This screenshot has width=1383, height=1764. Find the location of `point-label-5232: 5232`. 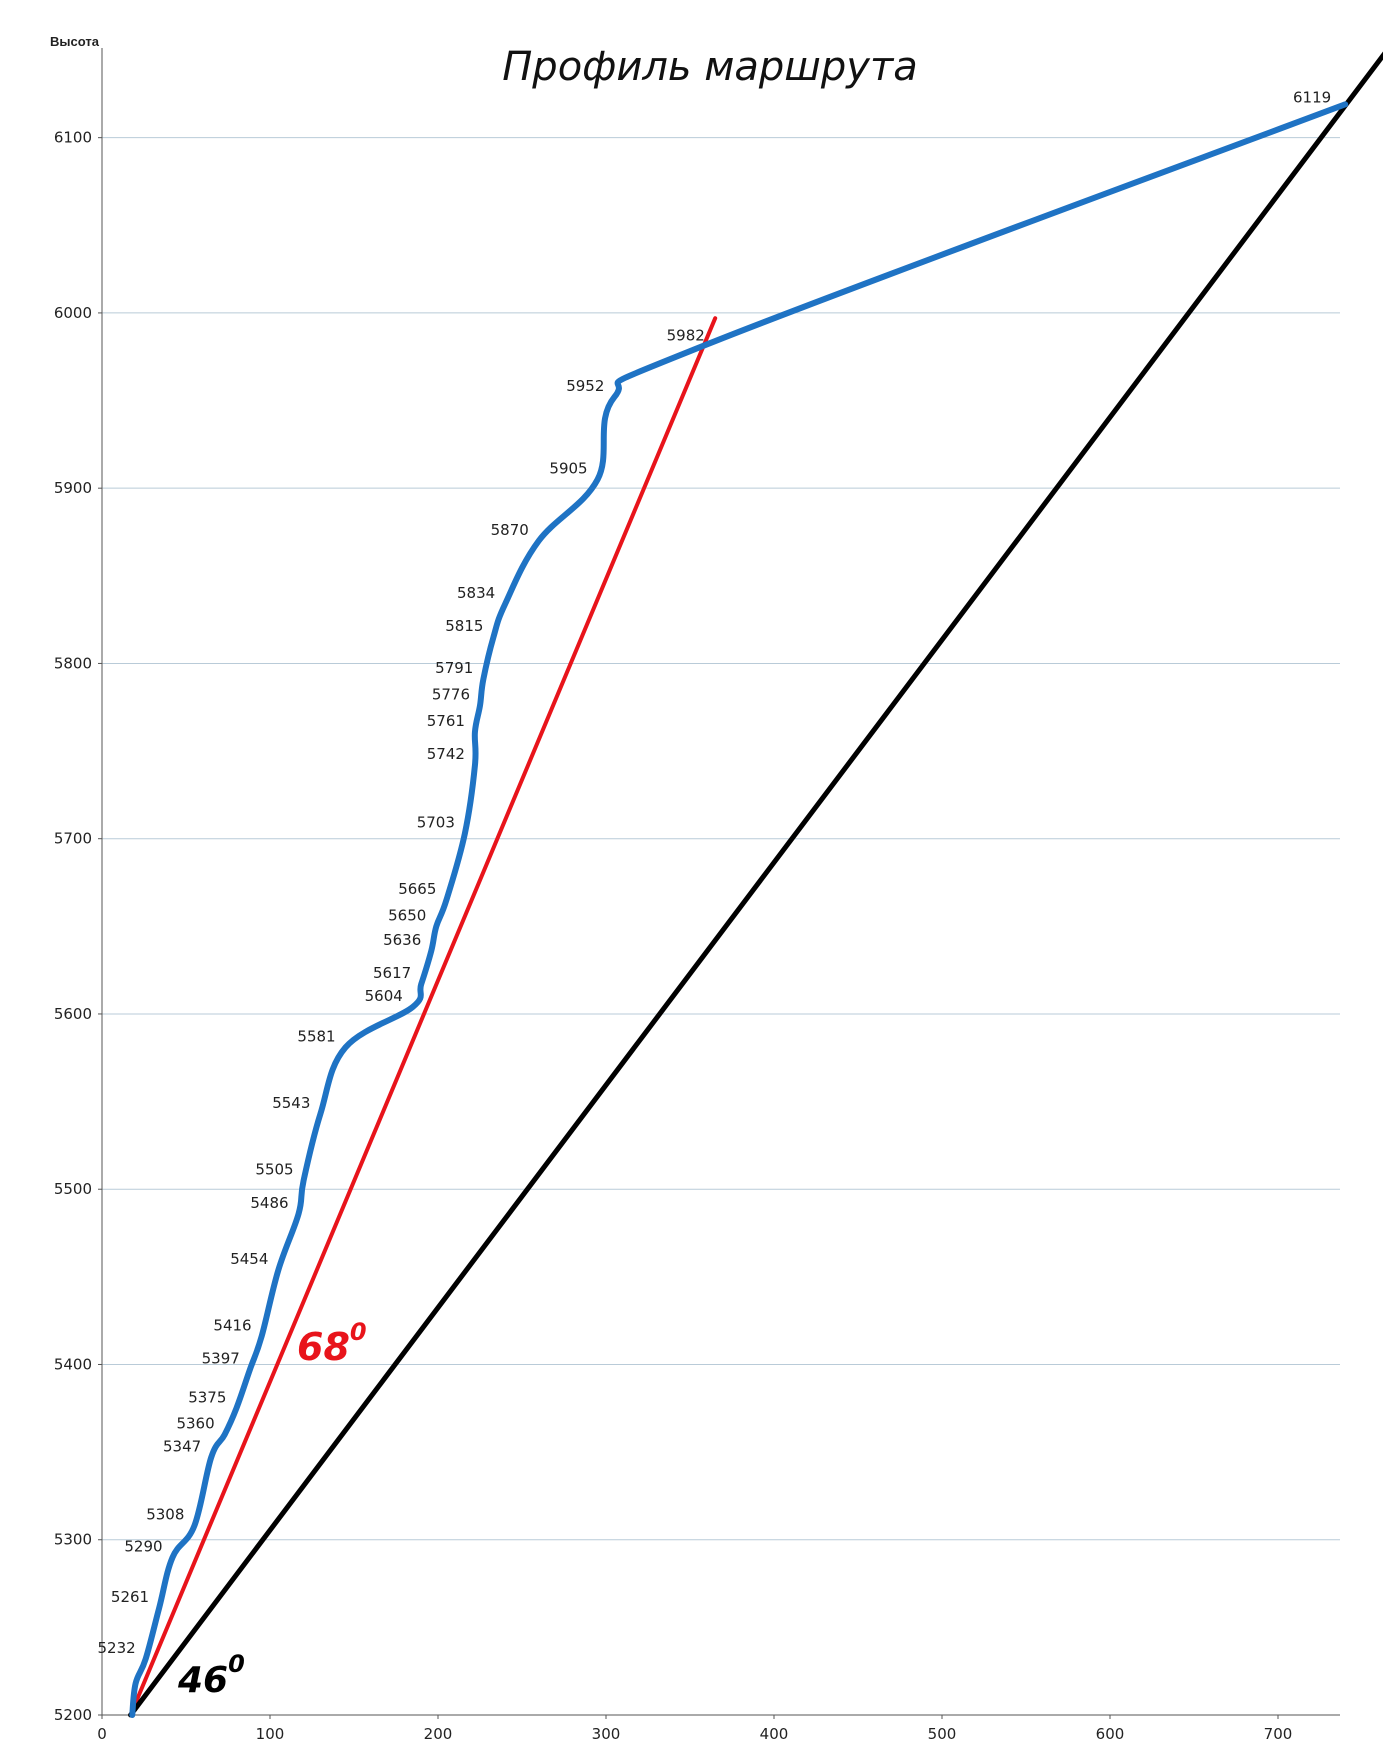

point-label-5232: 5232 is located at coordinates (116, 1648).